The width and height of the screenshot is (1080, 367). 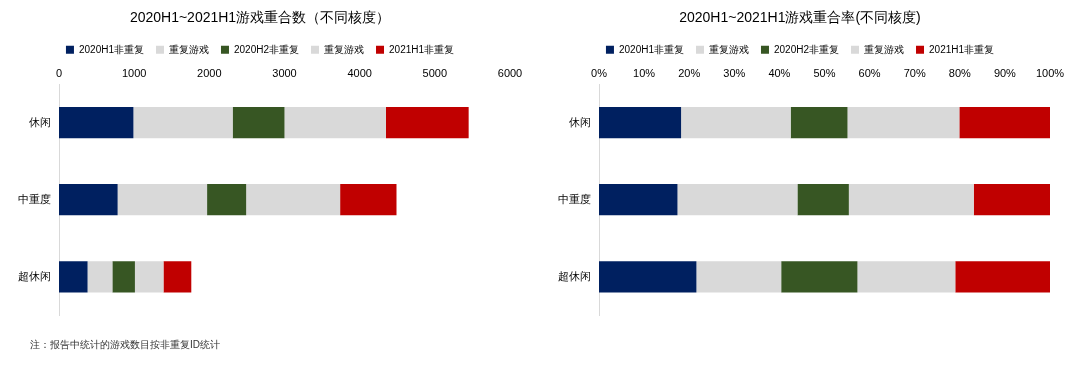 I want to click on x-tick-label: 3000, so click(x=284, y=73).